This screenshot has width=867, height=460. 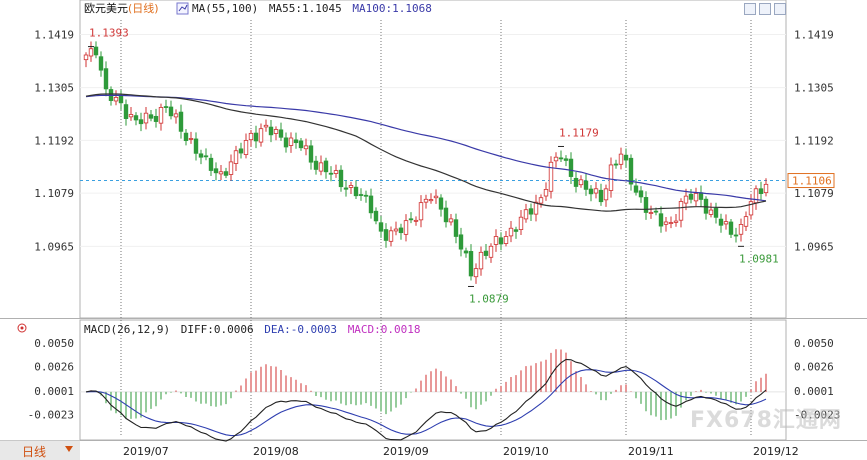 I want to click on watermark: FX678汇通网, so click(x=766, y=420).